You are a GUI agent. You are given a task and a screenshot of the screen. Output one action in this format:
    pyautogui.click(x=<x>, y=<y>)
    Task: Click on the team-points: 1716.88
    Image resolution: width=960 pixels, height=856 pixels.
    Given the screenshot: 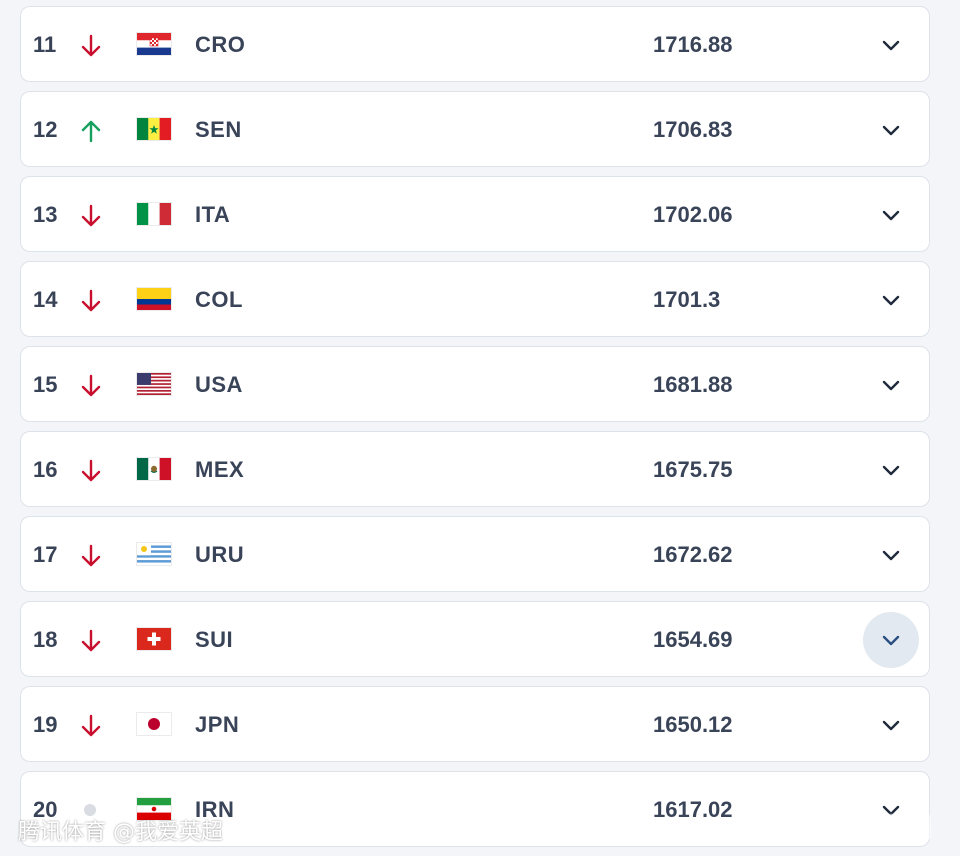 What is the action you would take?
    pyautogui.click(x=693, y=44)
    